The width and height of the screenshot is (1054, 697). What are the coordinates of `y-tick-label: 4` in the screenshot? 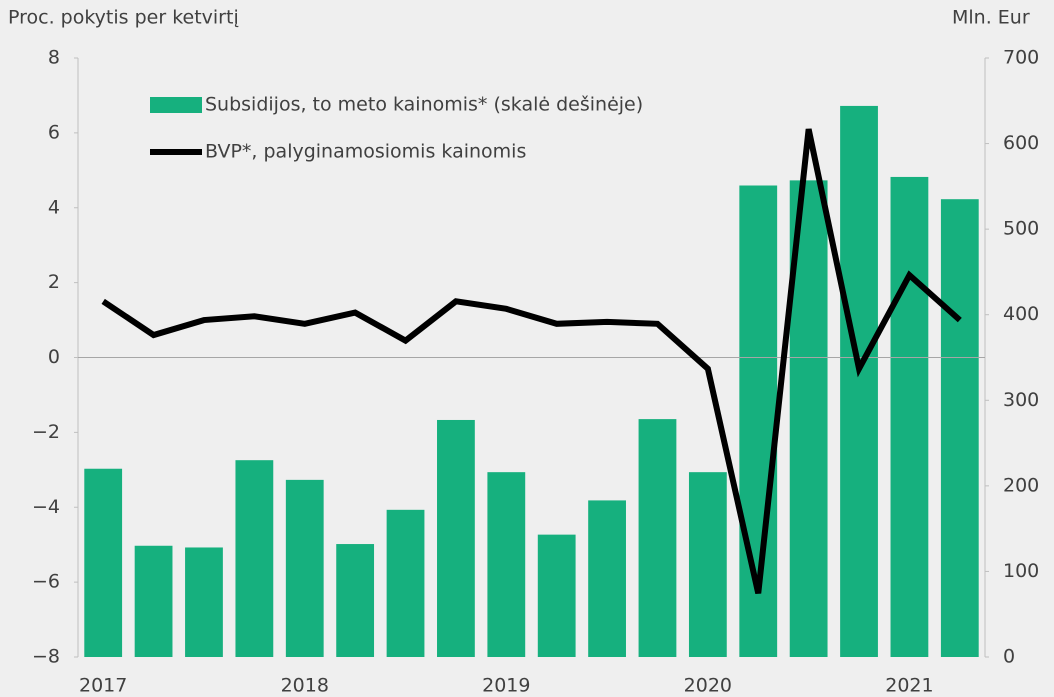 It's located at (54, 207).